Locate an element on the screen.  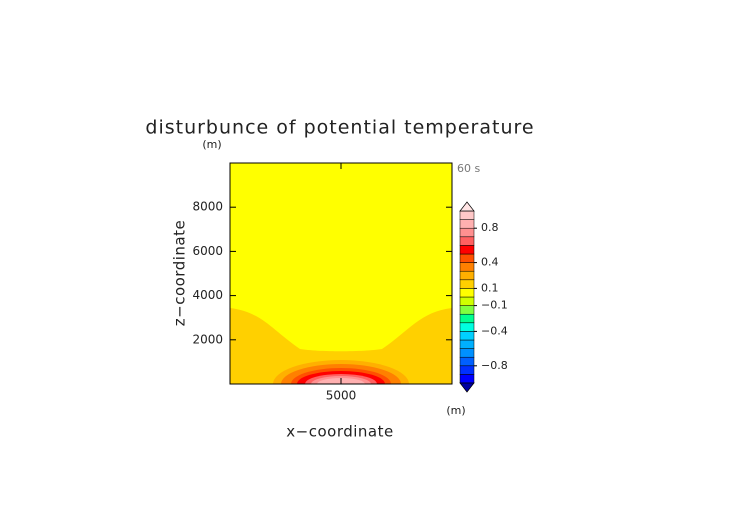
x-tick-label: 5000 is located at coordinates (341, 396).